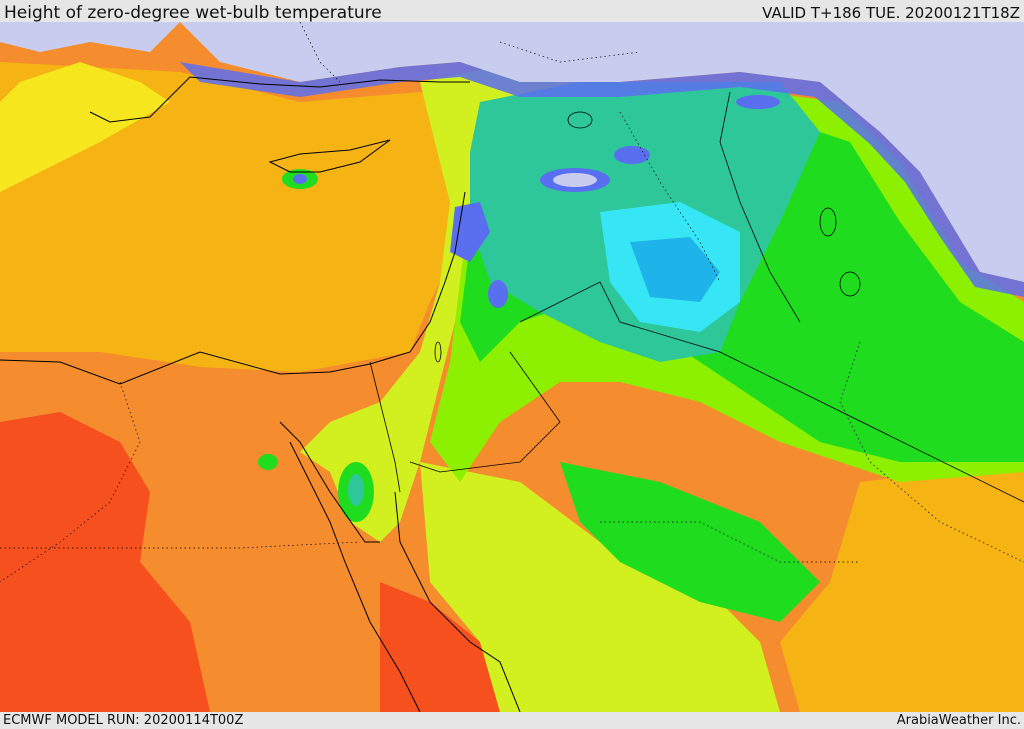 This screenshot has height=729, width=1024. What do you see at coordinates (356, 490) in the screenshot?
I see `field-sinai-core` at bounding box center [356, 490].